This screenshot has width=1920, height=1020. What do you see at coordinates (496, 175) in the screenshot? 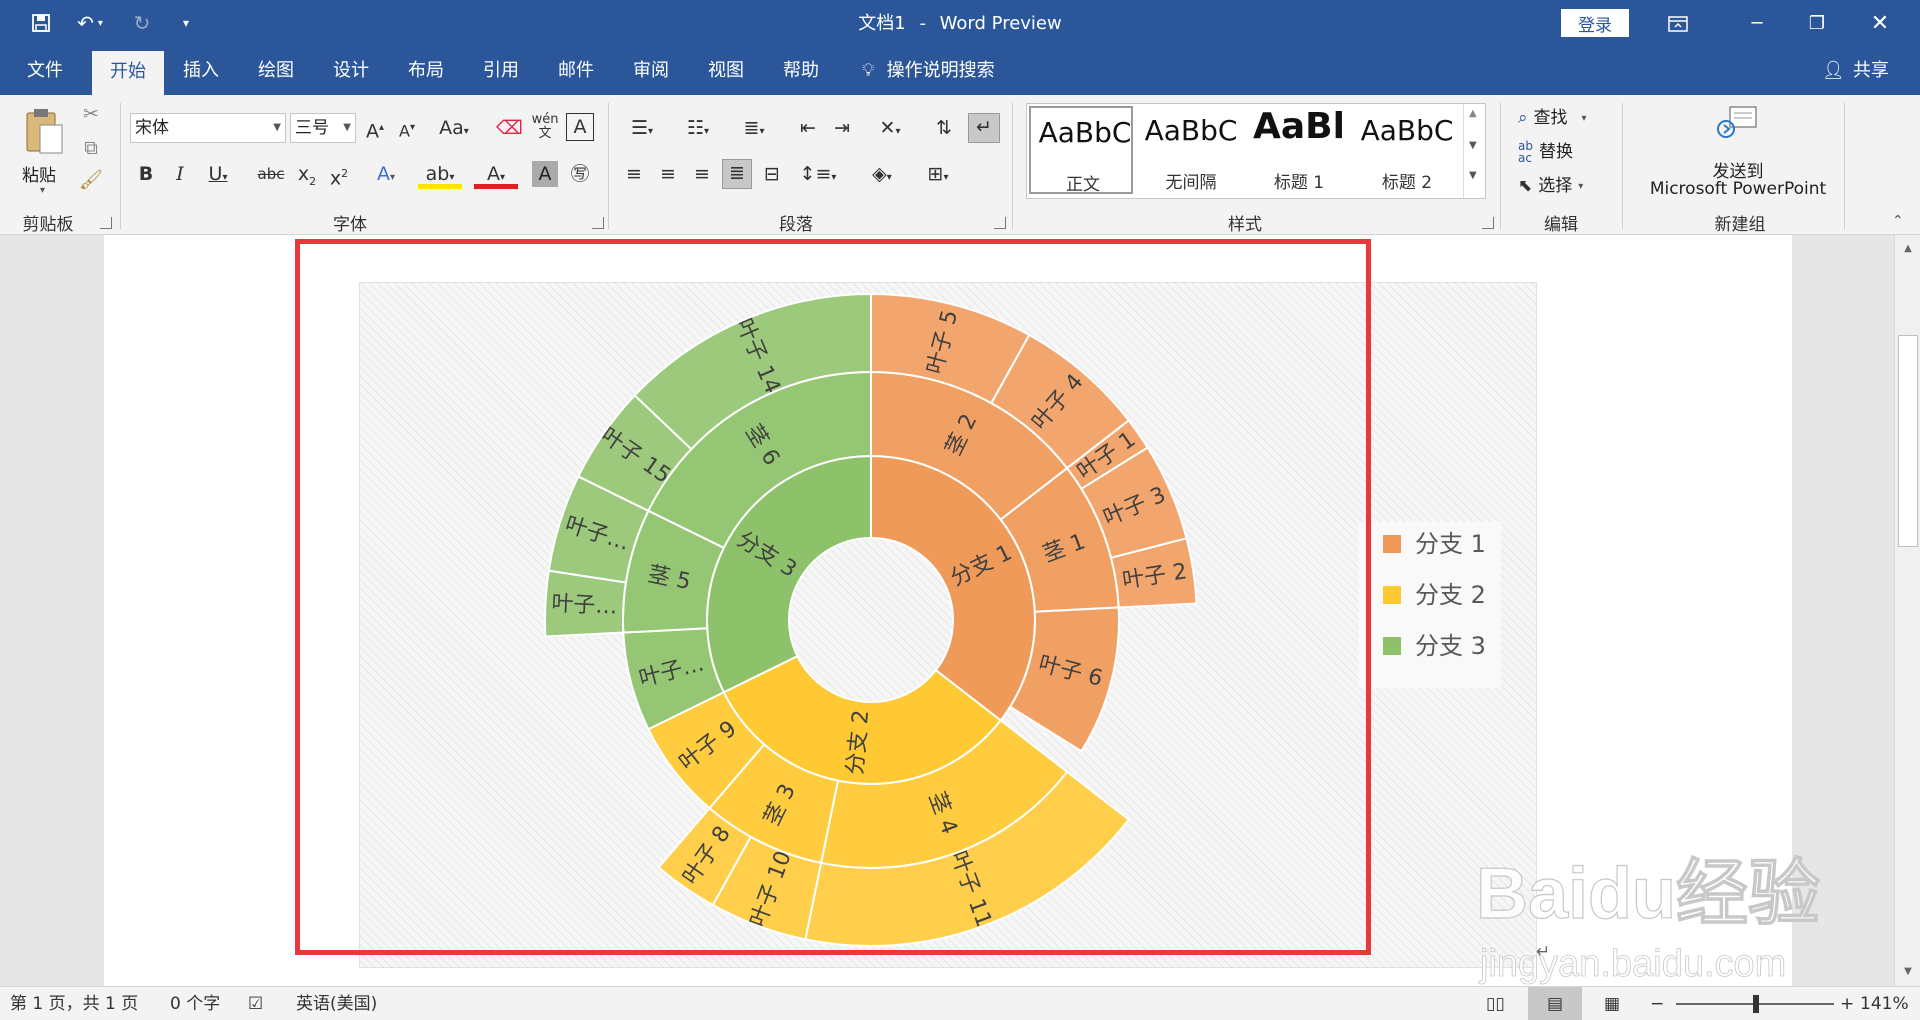
I see `font-color-icon: A▾` at bounding box center [496, 175].